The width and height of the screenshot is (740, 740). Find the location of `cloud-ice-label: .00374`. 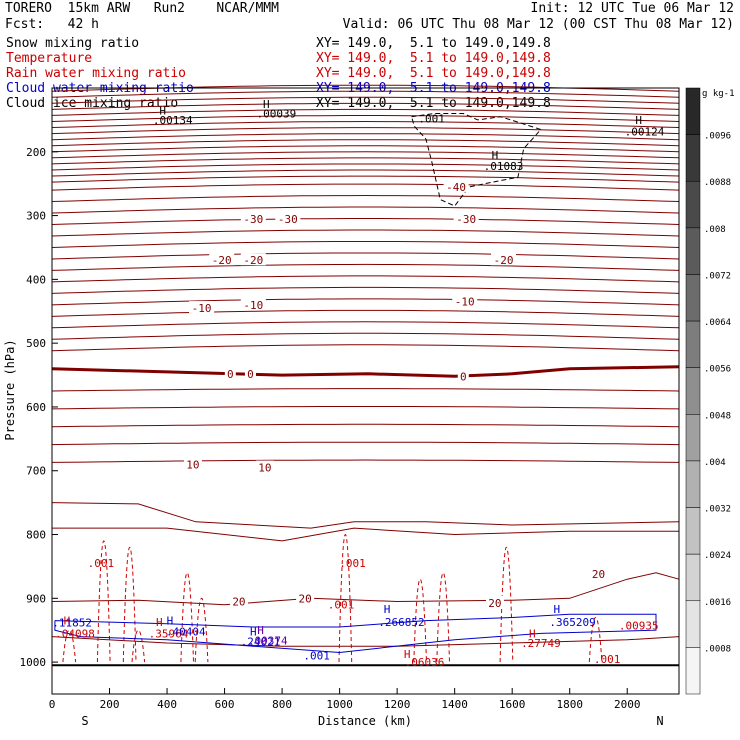

cloud-ice-label: .00374 is located at coordinates (268, 640).